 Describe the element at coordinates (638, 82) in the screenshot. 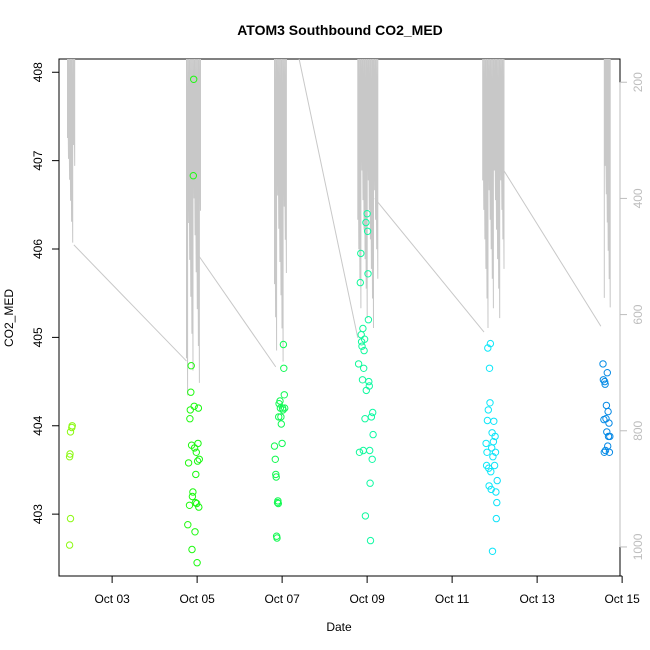

I see `y2-tick-label: 200` at that location.